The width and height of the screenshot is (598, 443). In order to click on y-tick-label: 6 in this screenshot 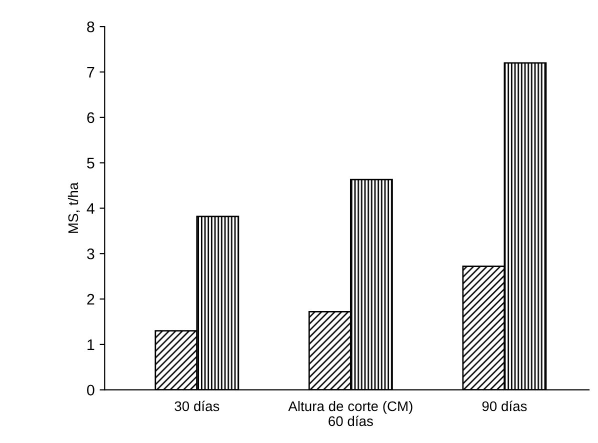, I will do `click(90, 118)`.